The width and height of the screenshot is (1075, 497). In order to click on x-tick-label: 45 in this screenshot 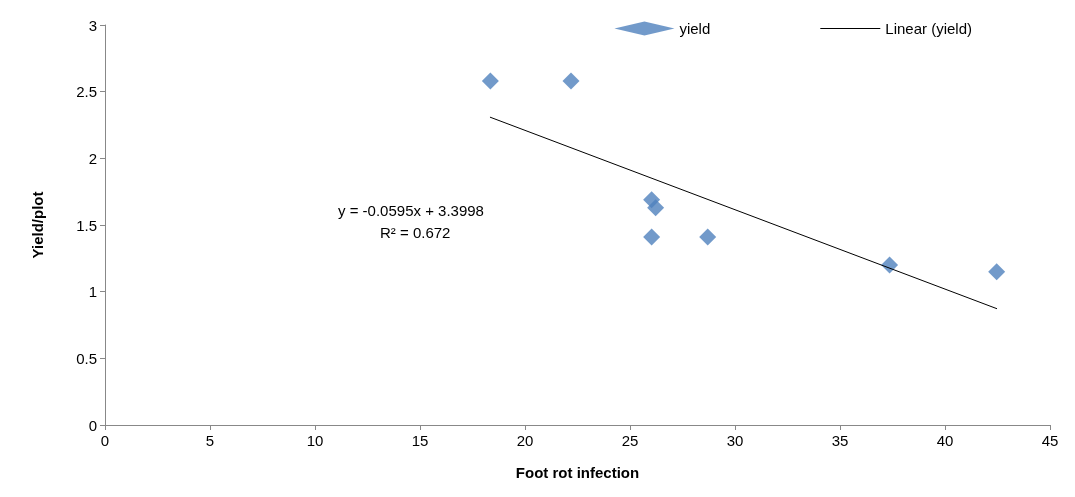, I will do `click(1050, 440)`.